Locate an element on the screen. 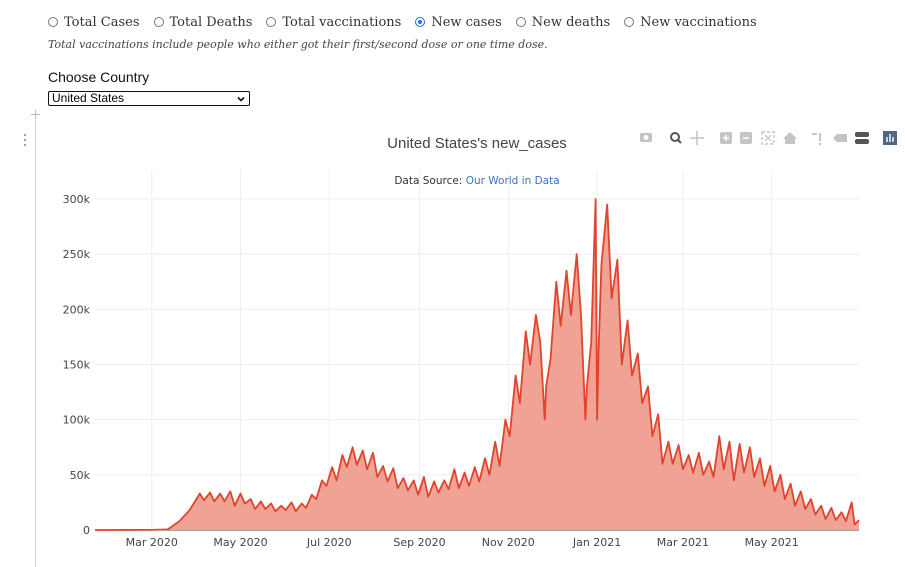 This screenshot has height=567, width=905. radio-option: Total Deaths is located at coordinates (203, 22).